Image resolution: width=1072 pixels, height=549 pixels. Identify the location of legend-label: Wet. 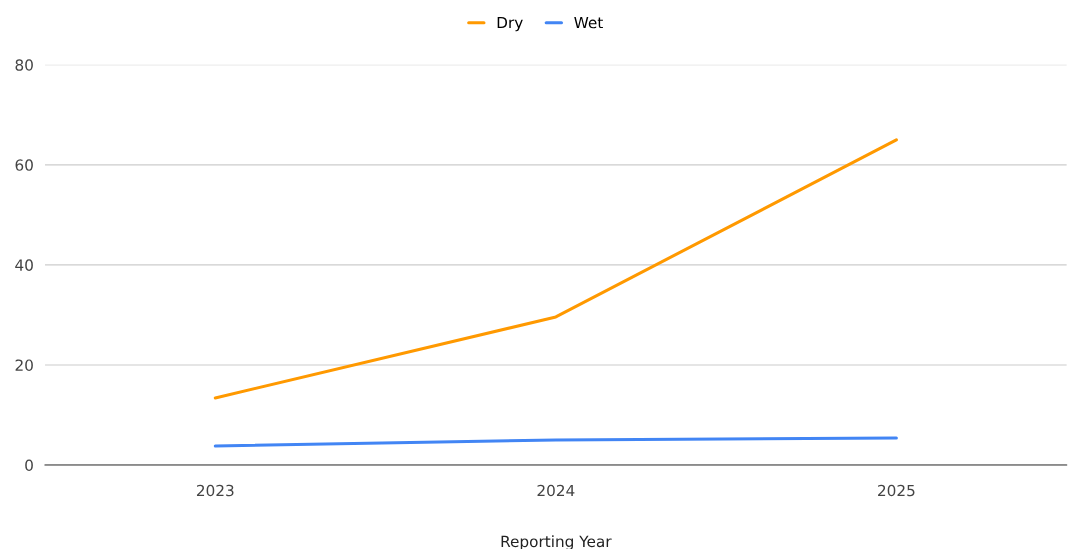
(588, 22).